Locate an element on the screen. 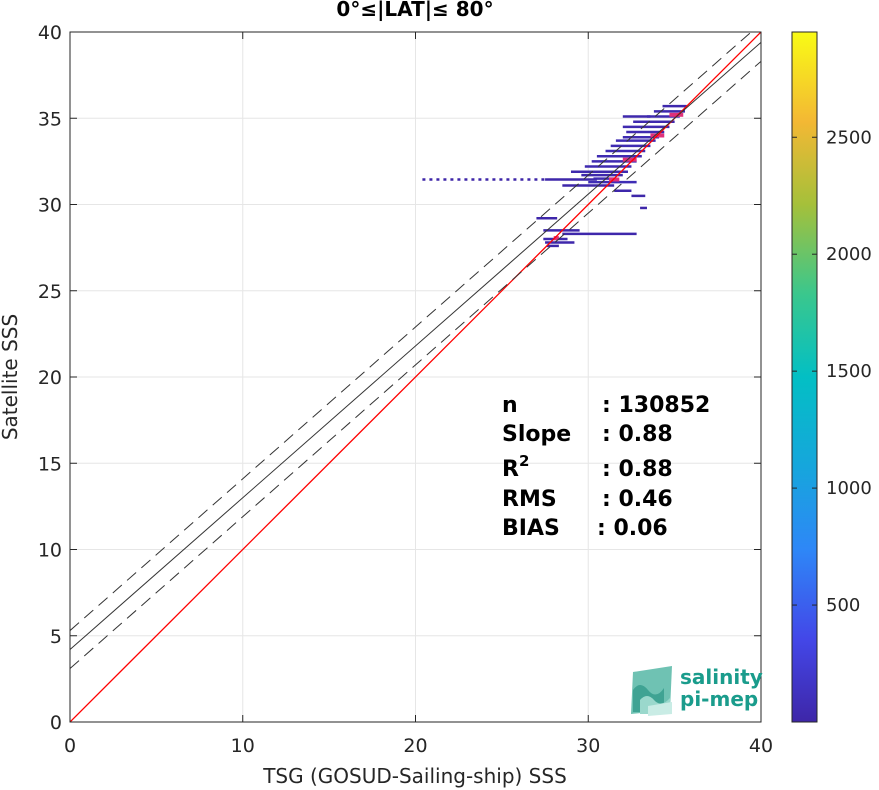 The width and height of the screenshot is (879, 790). salinity-pimep-logo: salinity pi-mep is located at coordinates (697, 690).